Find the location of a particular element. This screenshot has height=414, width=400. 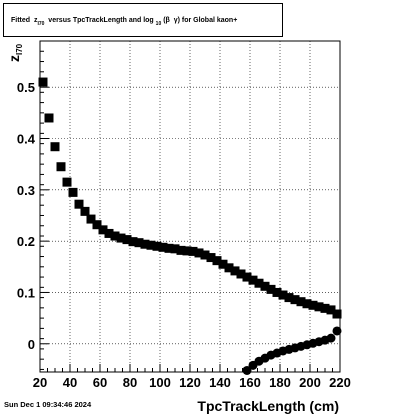

y-tick-label: 0.1 is located at coordinates (26, 292).